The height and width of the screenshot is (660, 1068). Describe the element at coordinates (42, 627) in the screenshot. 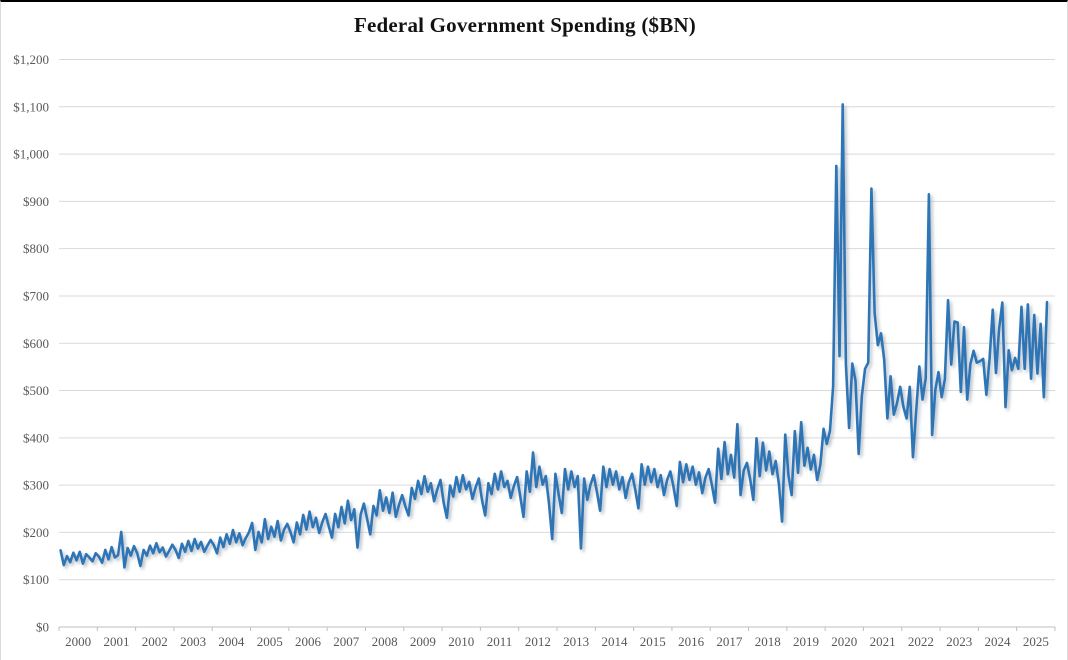

I see `y-axis-label: $0` at that location.